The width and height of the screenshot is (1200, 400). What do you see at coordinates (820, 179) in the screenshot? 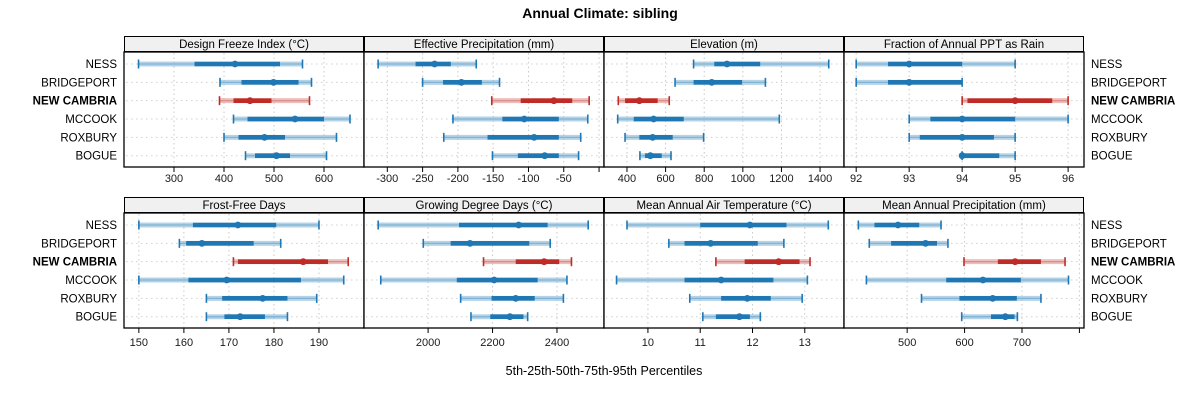
I see `axis-tick-label: 1400` at bounding box center [820, 179].